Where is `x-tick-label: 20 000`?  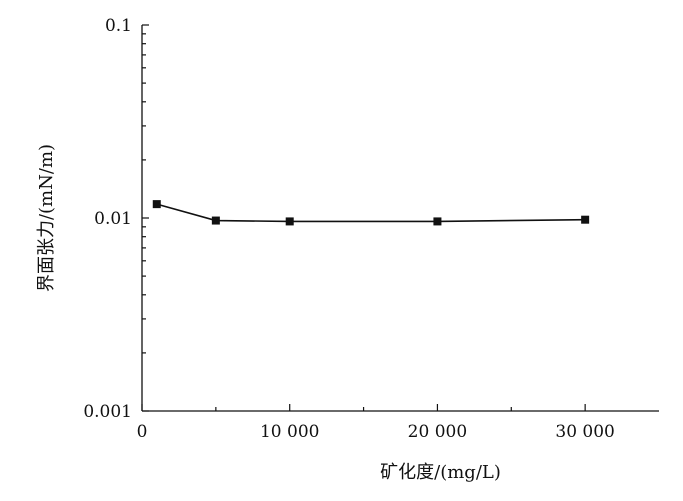 x-tick-label: 20 000 is located at coordinates (437, 432).